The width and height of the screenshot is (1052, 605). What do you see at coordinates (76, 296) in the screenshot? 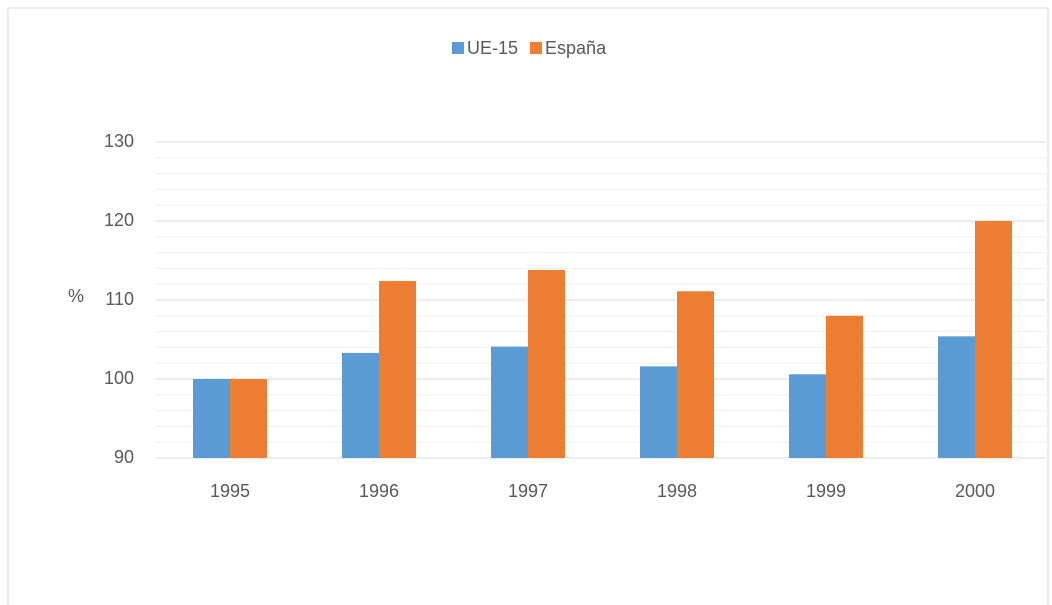
I see `y-axis-label: %` at bounding box center [76, 296].